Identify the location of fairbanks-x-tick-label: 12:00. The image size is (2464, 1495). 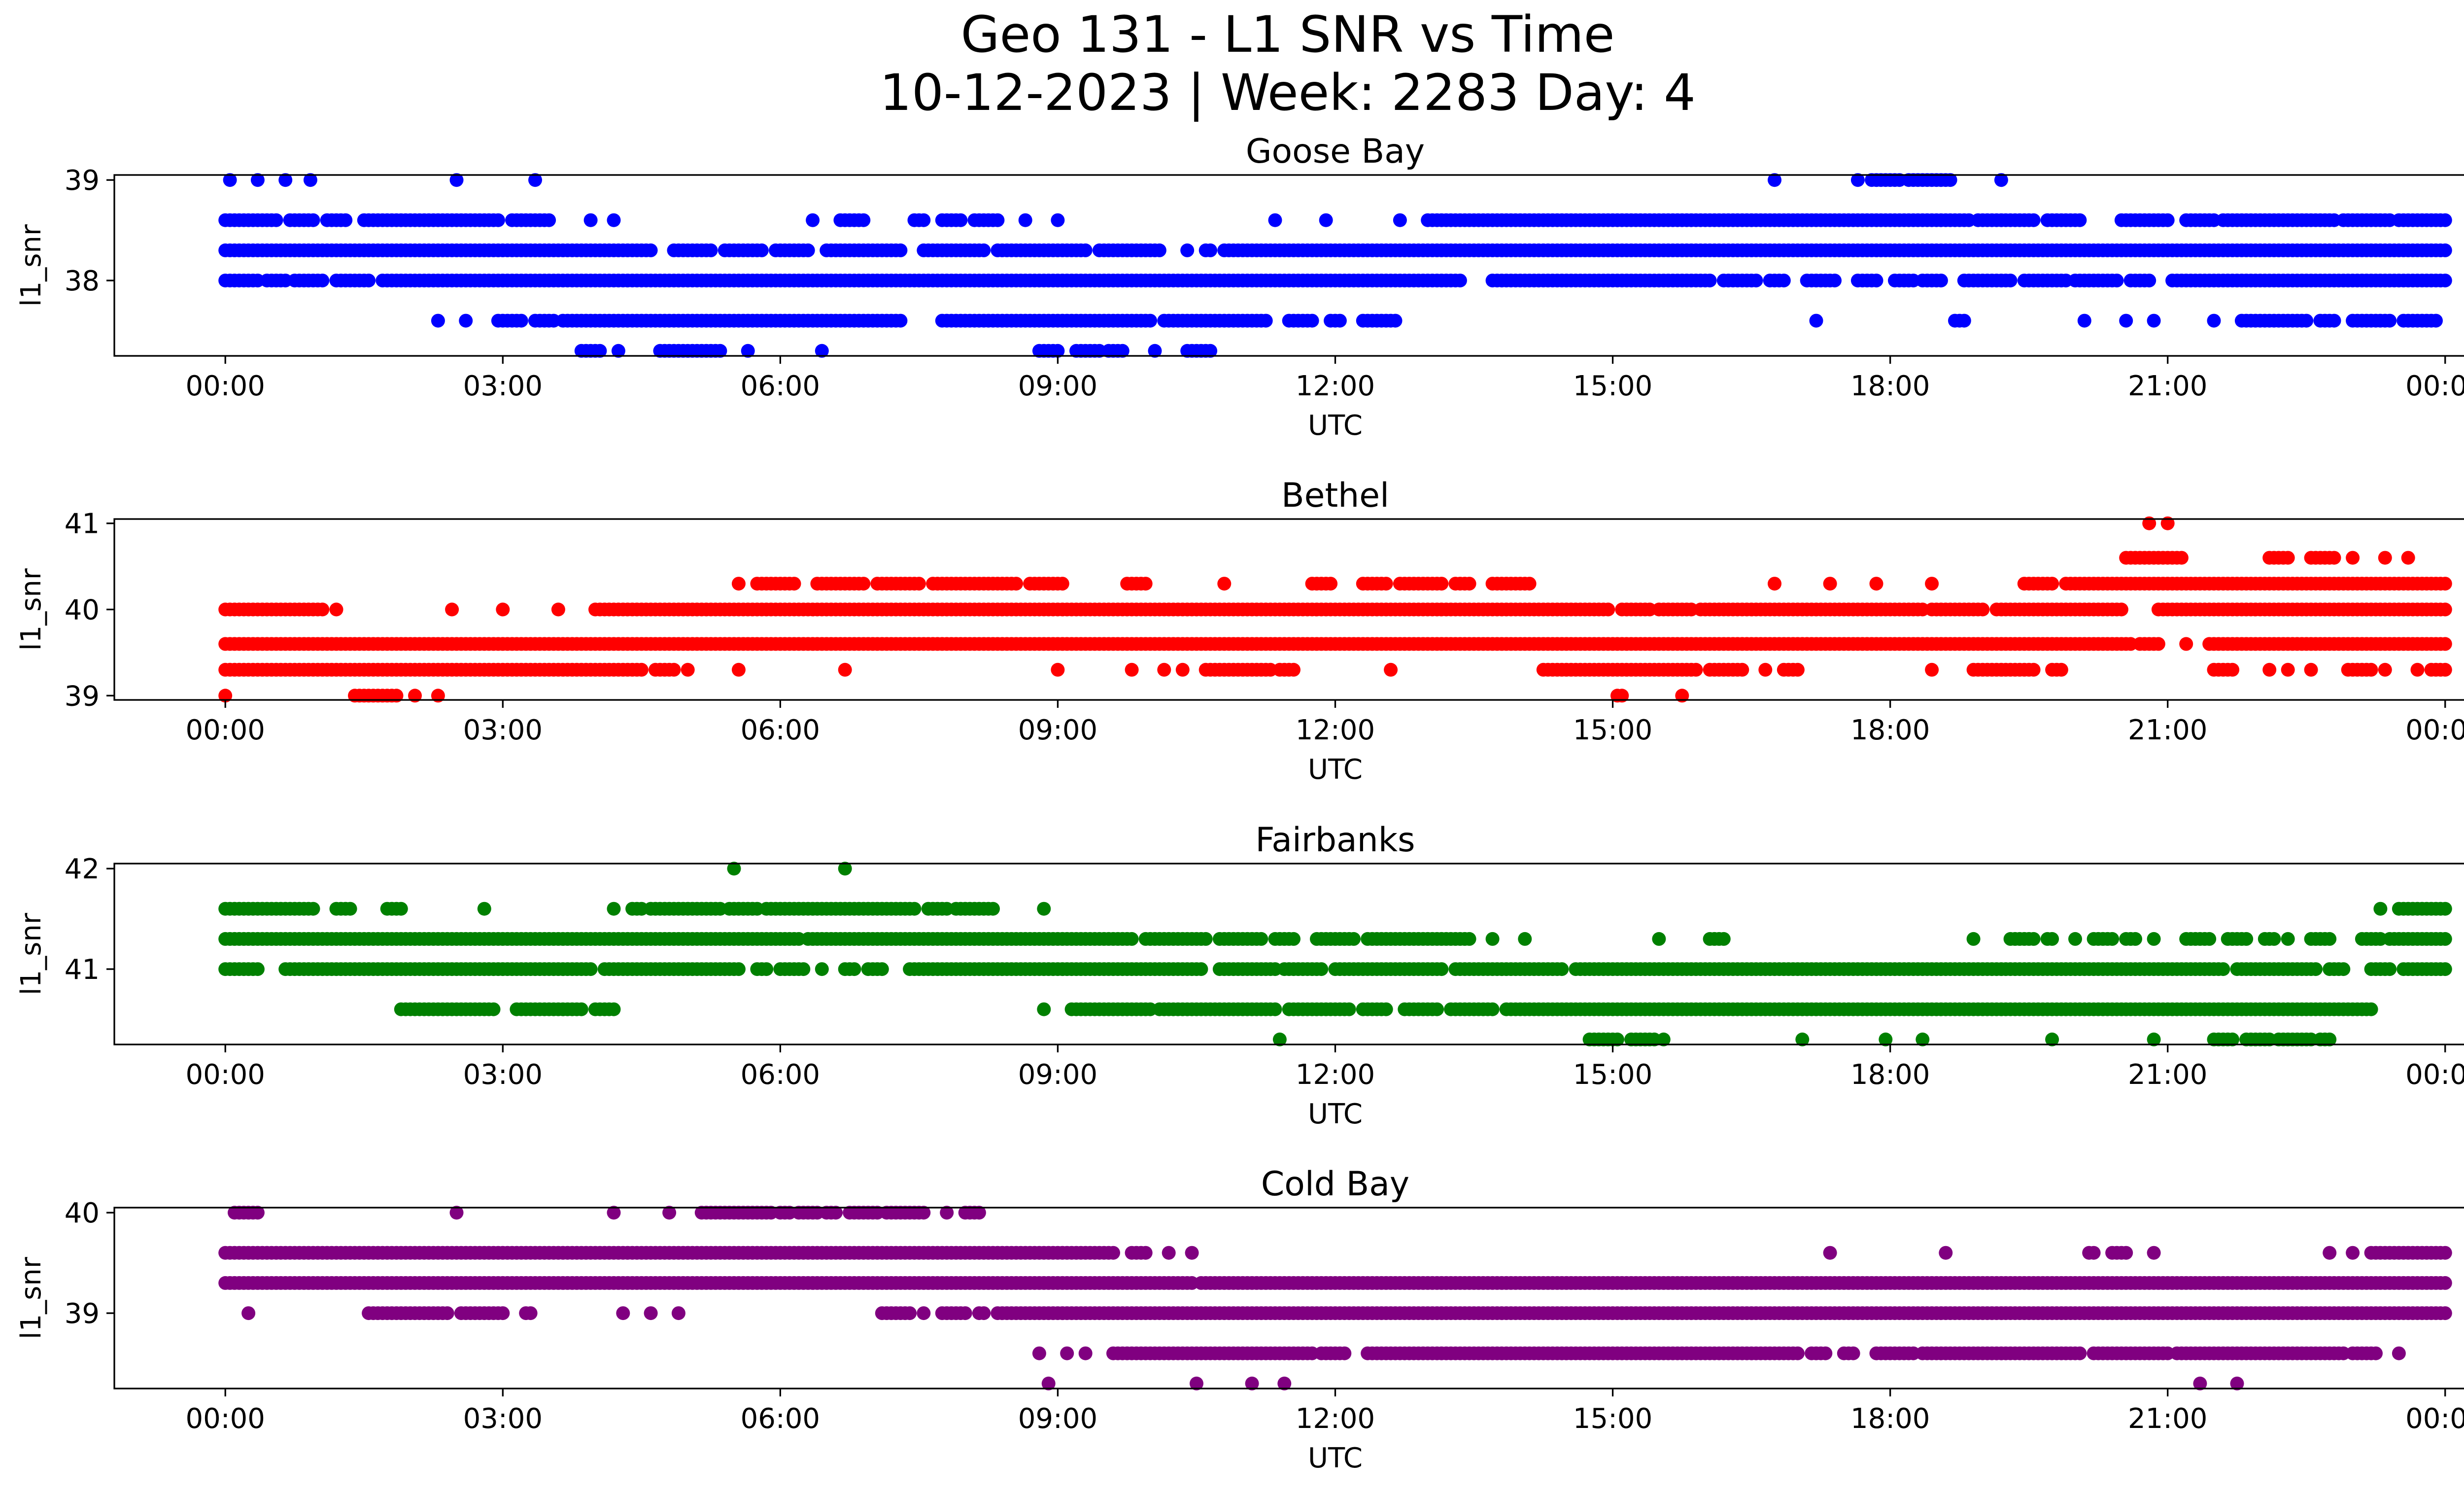
(1335, 1075).